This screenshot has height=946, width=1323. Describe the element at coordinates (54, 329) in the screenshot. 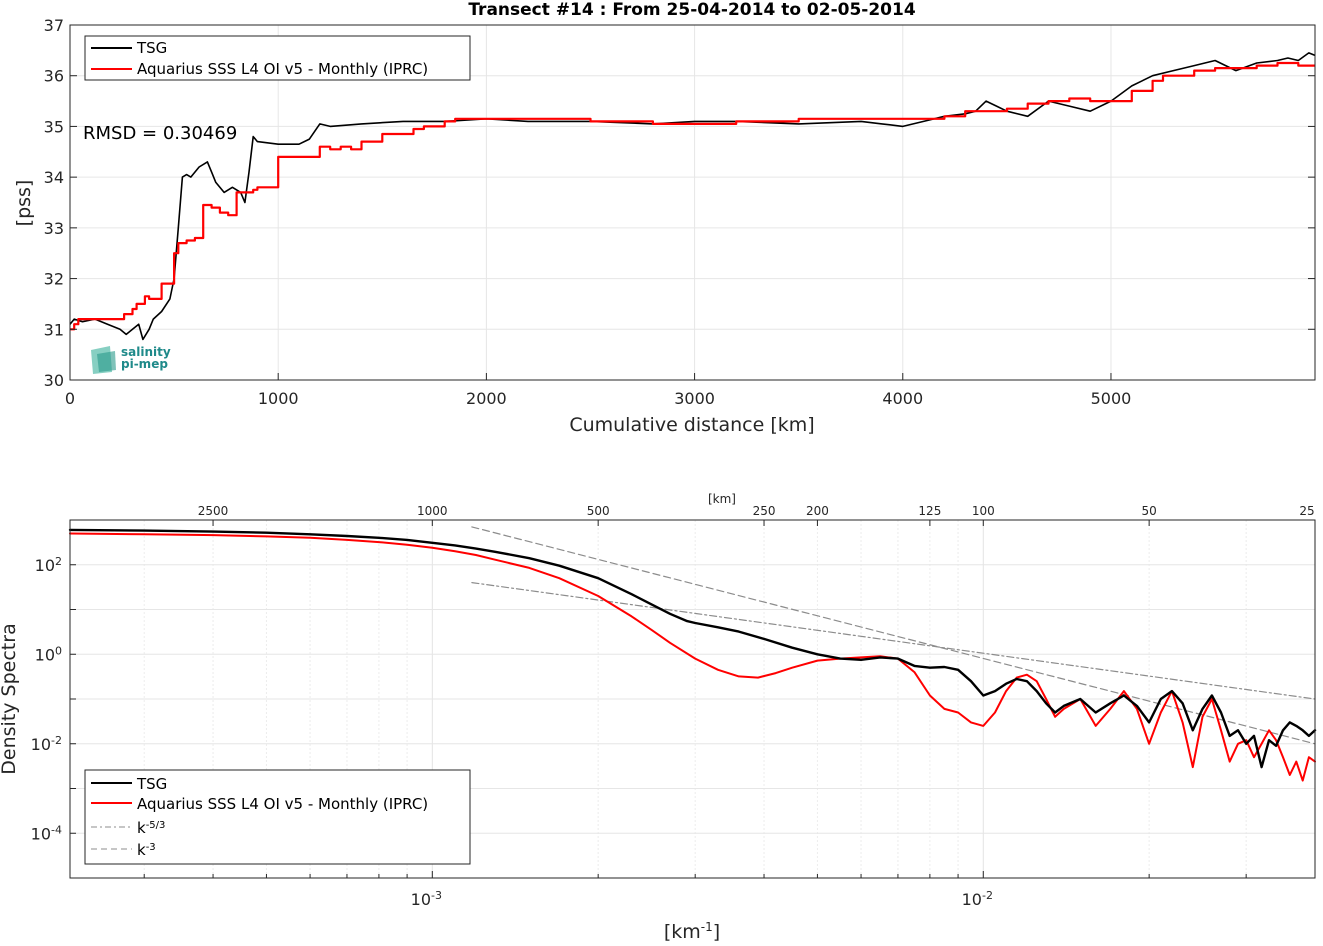

I see `top-y-tick-label-31: 31` at that location.